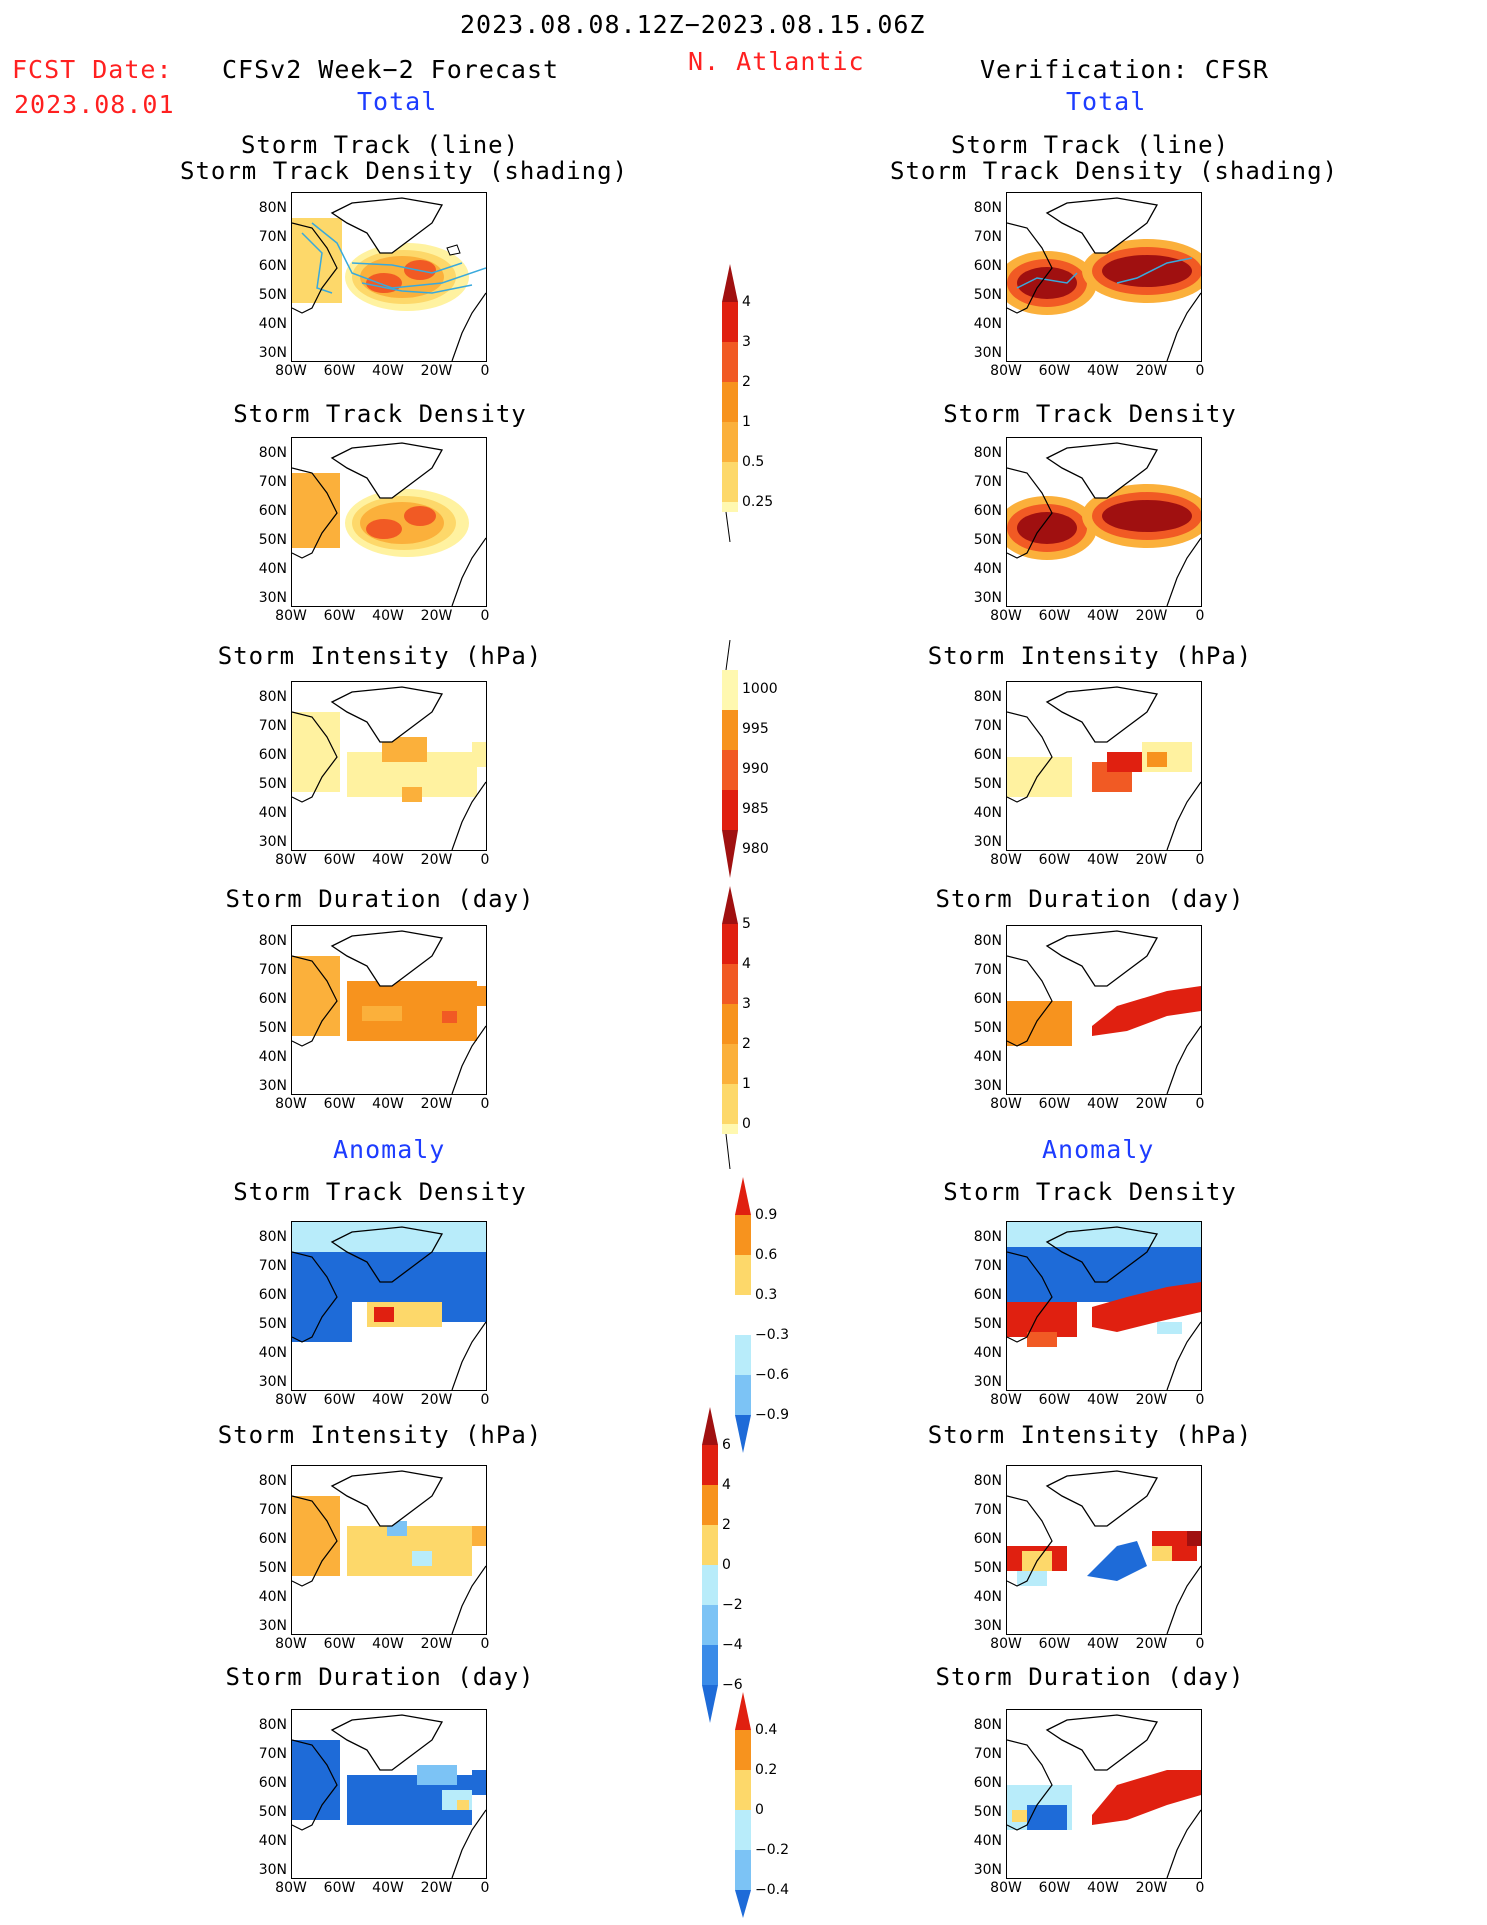 The height and width of the screenshot is (1925, 1487). I want to click on left-map-density-anomaly-lon-label-2: 40W, so click(388, 1400).